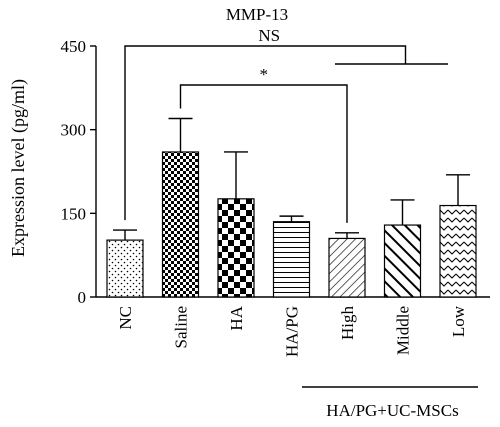  I want to click on x-tick-labels: NC Saline HA HA/PG High Middle Low, so click(292, 331).